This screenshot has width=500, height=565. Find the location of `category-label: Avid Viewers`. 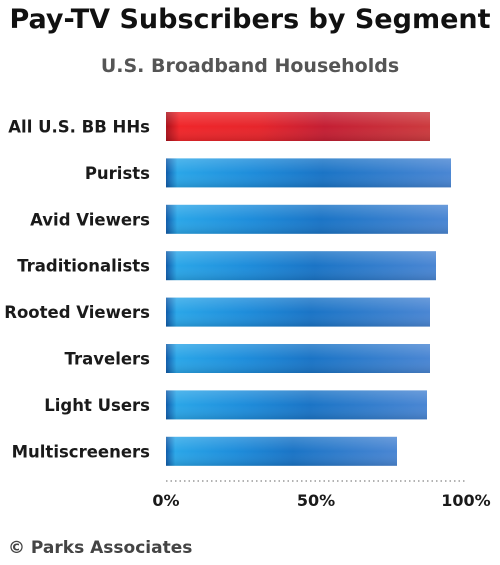

category-label: Avid Viewers is located at coordinates (90, 219).